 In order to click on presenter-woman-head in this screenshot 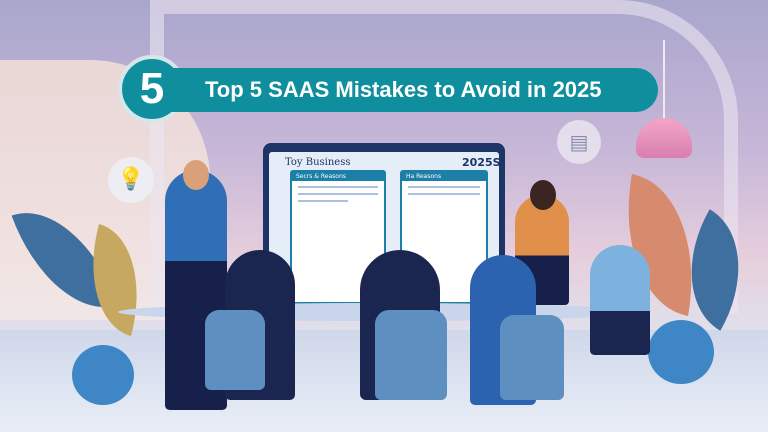, I will do `click(543, 195)`.